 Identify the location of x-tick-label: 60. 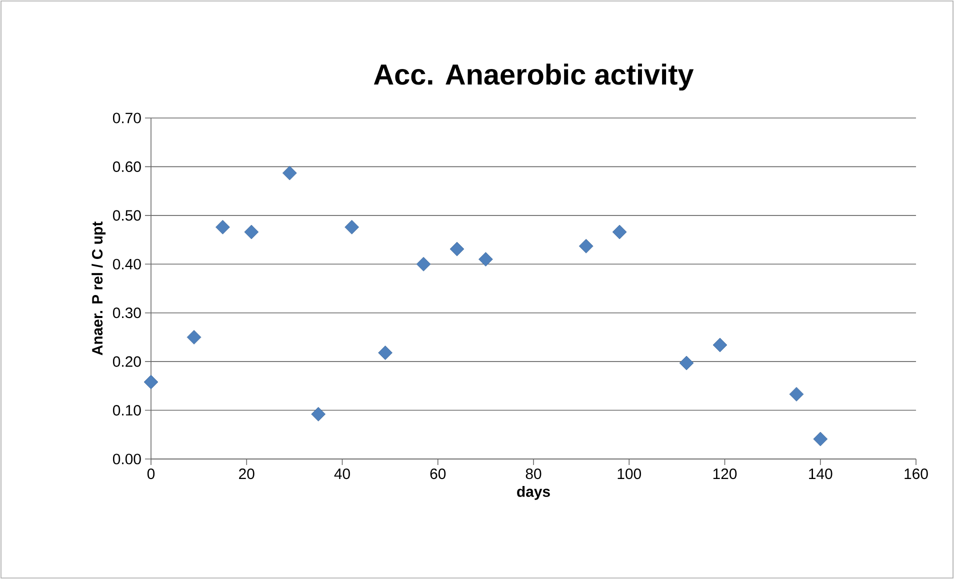
(438, 474).